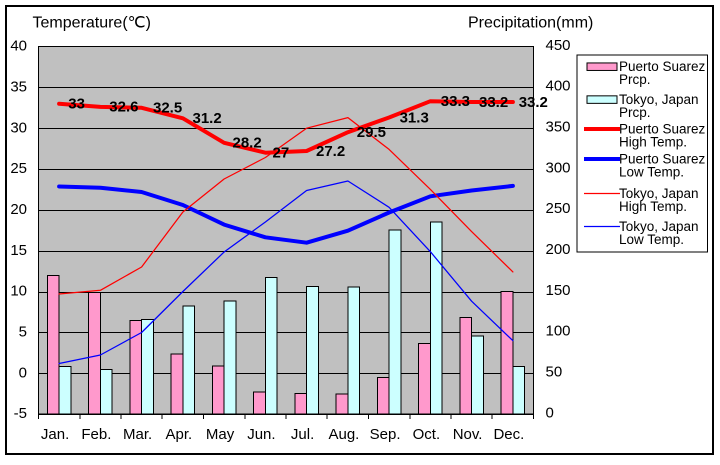 The height and width of the screenshot is (465, 720). What do you see at coordinates (137, 434) in the screenshot?
I see `svg-text: Mar.` at bounding box center [137, 434].